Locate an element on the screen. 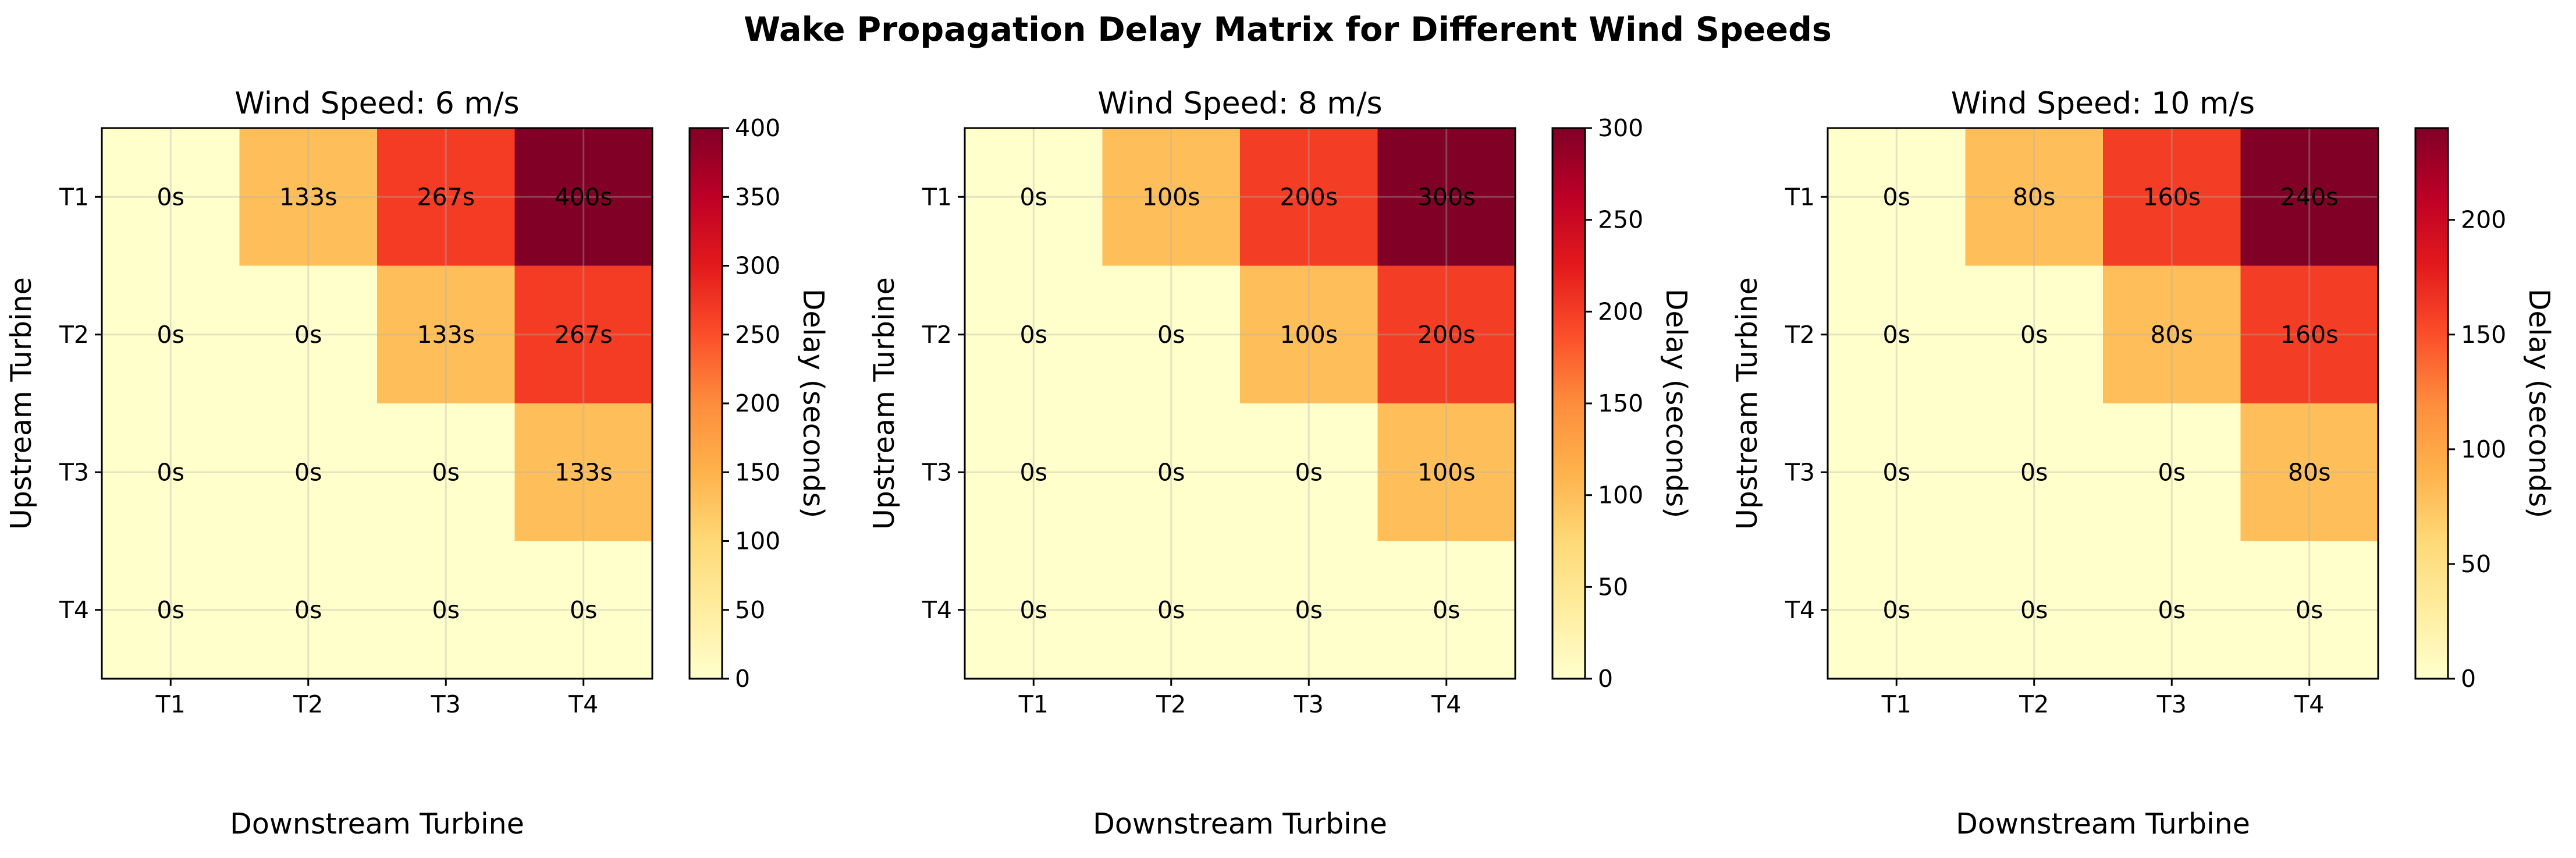 The height and width of the screenshot is (858, 2576). cell-value-label: 100s is located at coordinates (1309, 335).